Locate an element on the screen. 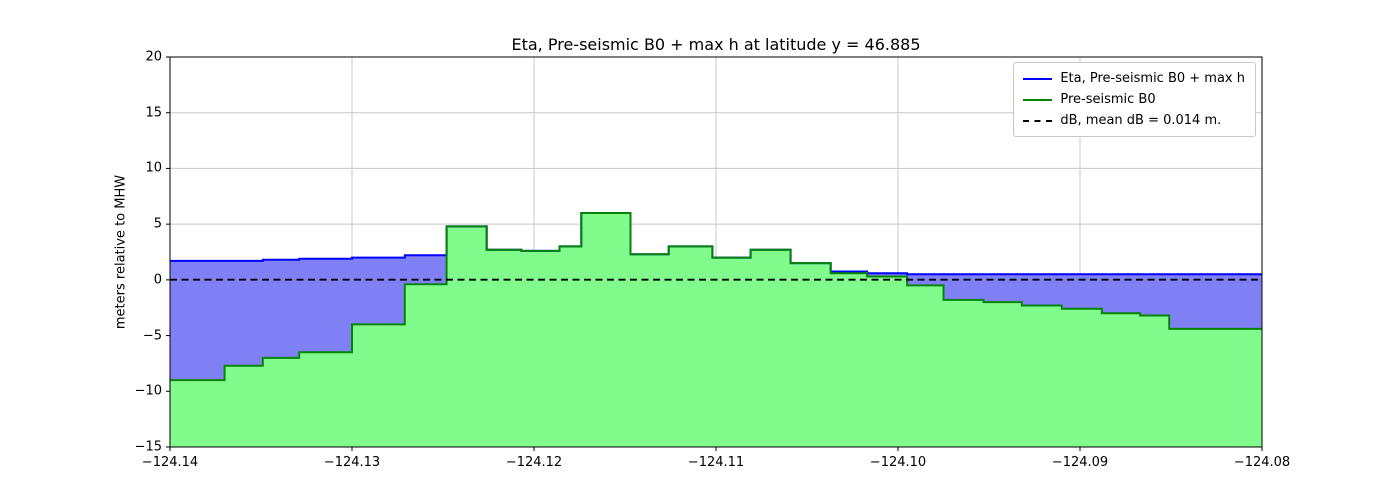 Image resolution: width=1400 pixels, height=500 pixels. y-axis-label: meters relative to MHW is located at coordinates (121, 252).